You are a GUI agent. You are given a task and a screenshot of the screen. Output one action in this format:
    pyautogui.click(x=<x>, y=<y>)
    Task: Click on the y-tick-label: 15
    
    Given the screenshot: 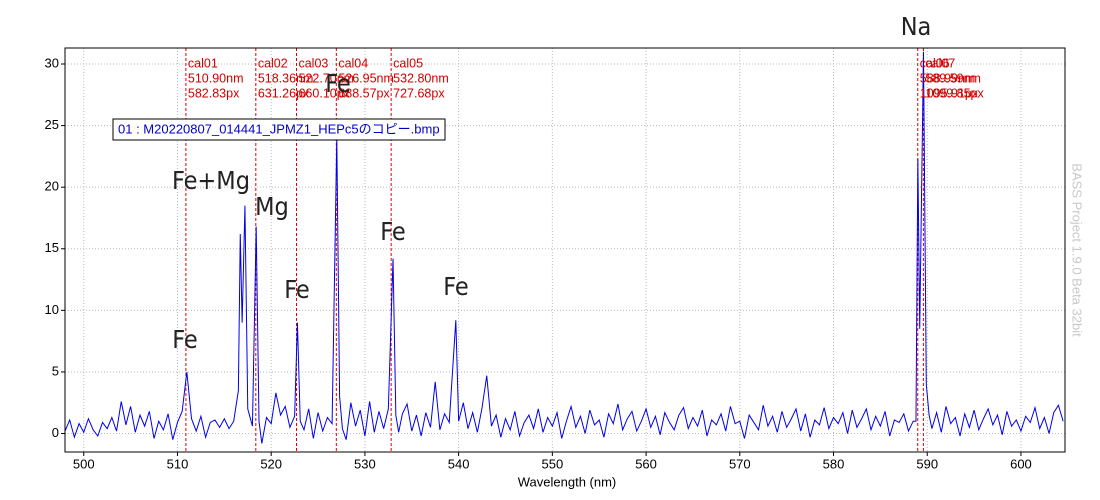 What is the action you would take?
    pyautogui.click(x=52, y=247)
    